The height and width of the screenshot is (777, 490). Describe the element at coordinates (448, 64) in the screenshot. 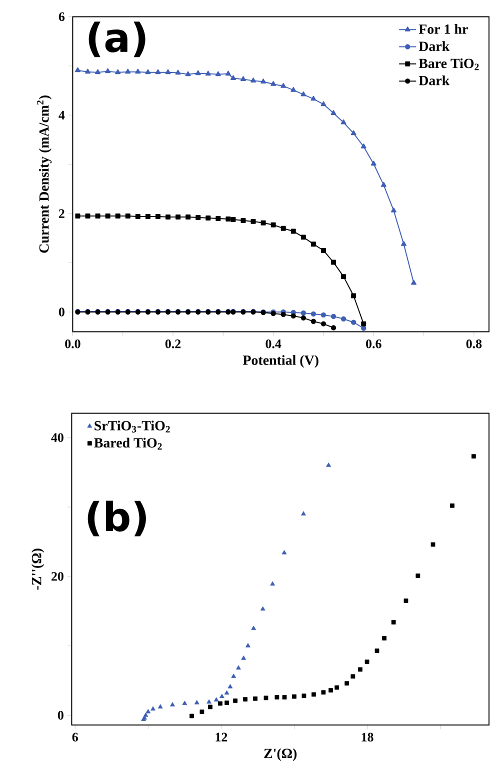

I see `legend-label: Bare TiO$_{2}$` at that location.